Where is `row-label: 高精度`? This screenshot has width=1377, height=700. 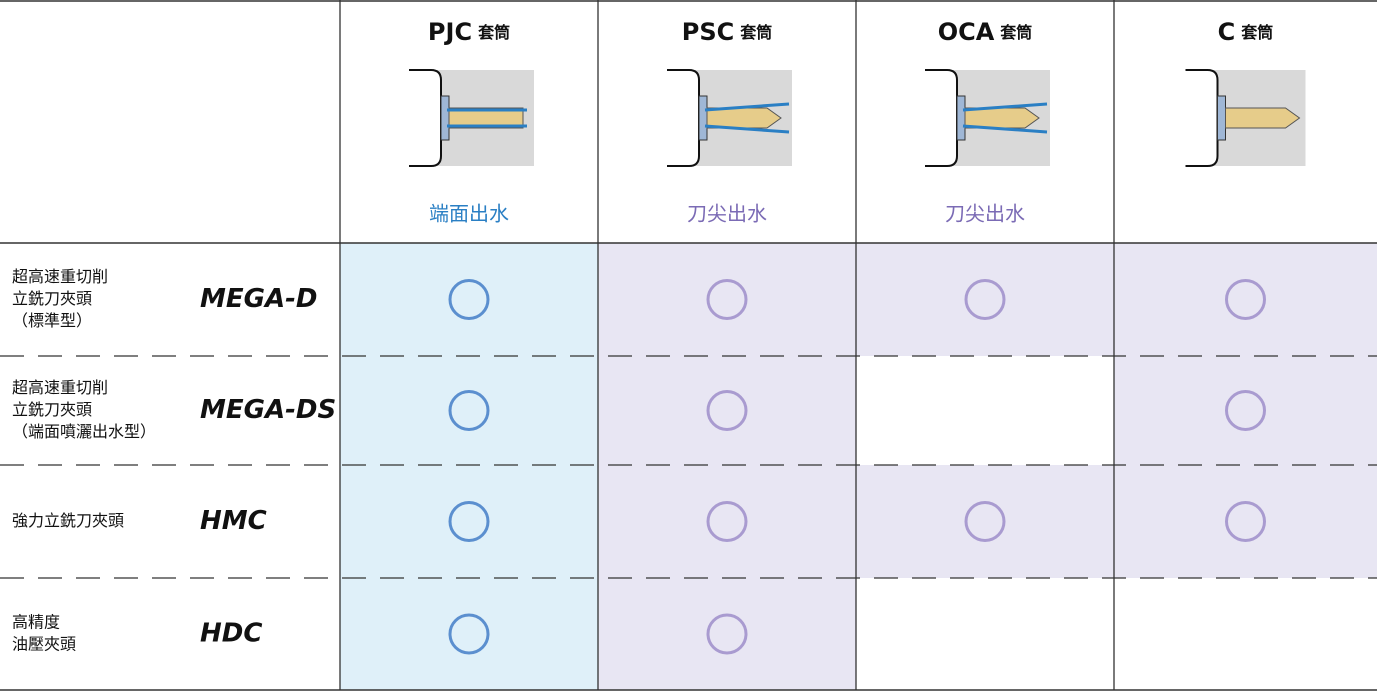 row-label: 高精度 is located at coordinates (36, 622).